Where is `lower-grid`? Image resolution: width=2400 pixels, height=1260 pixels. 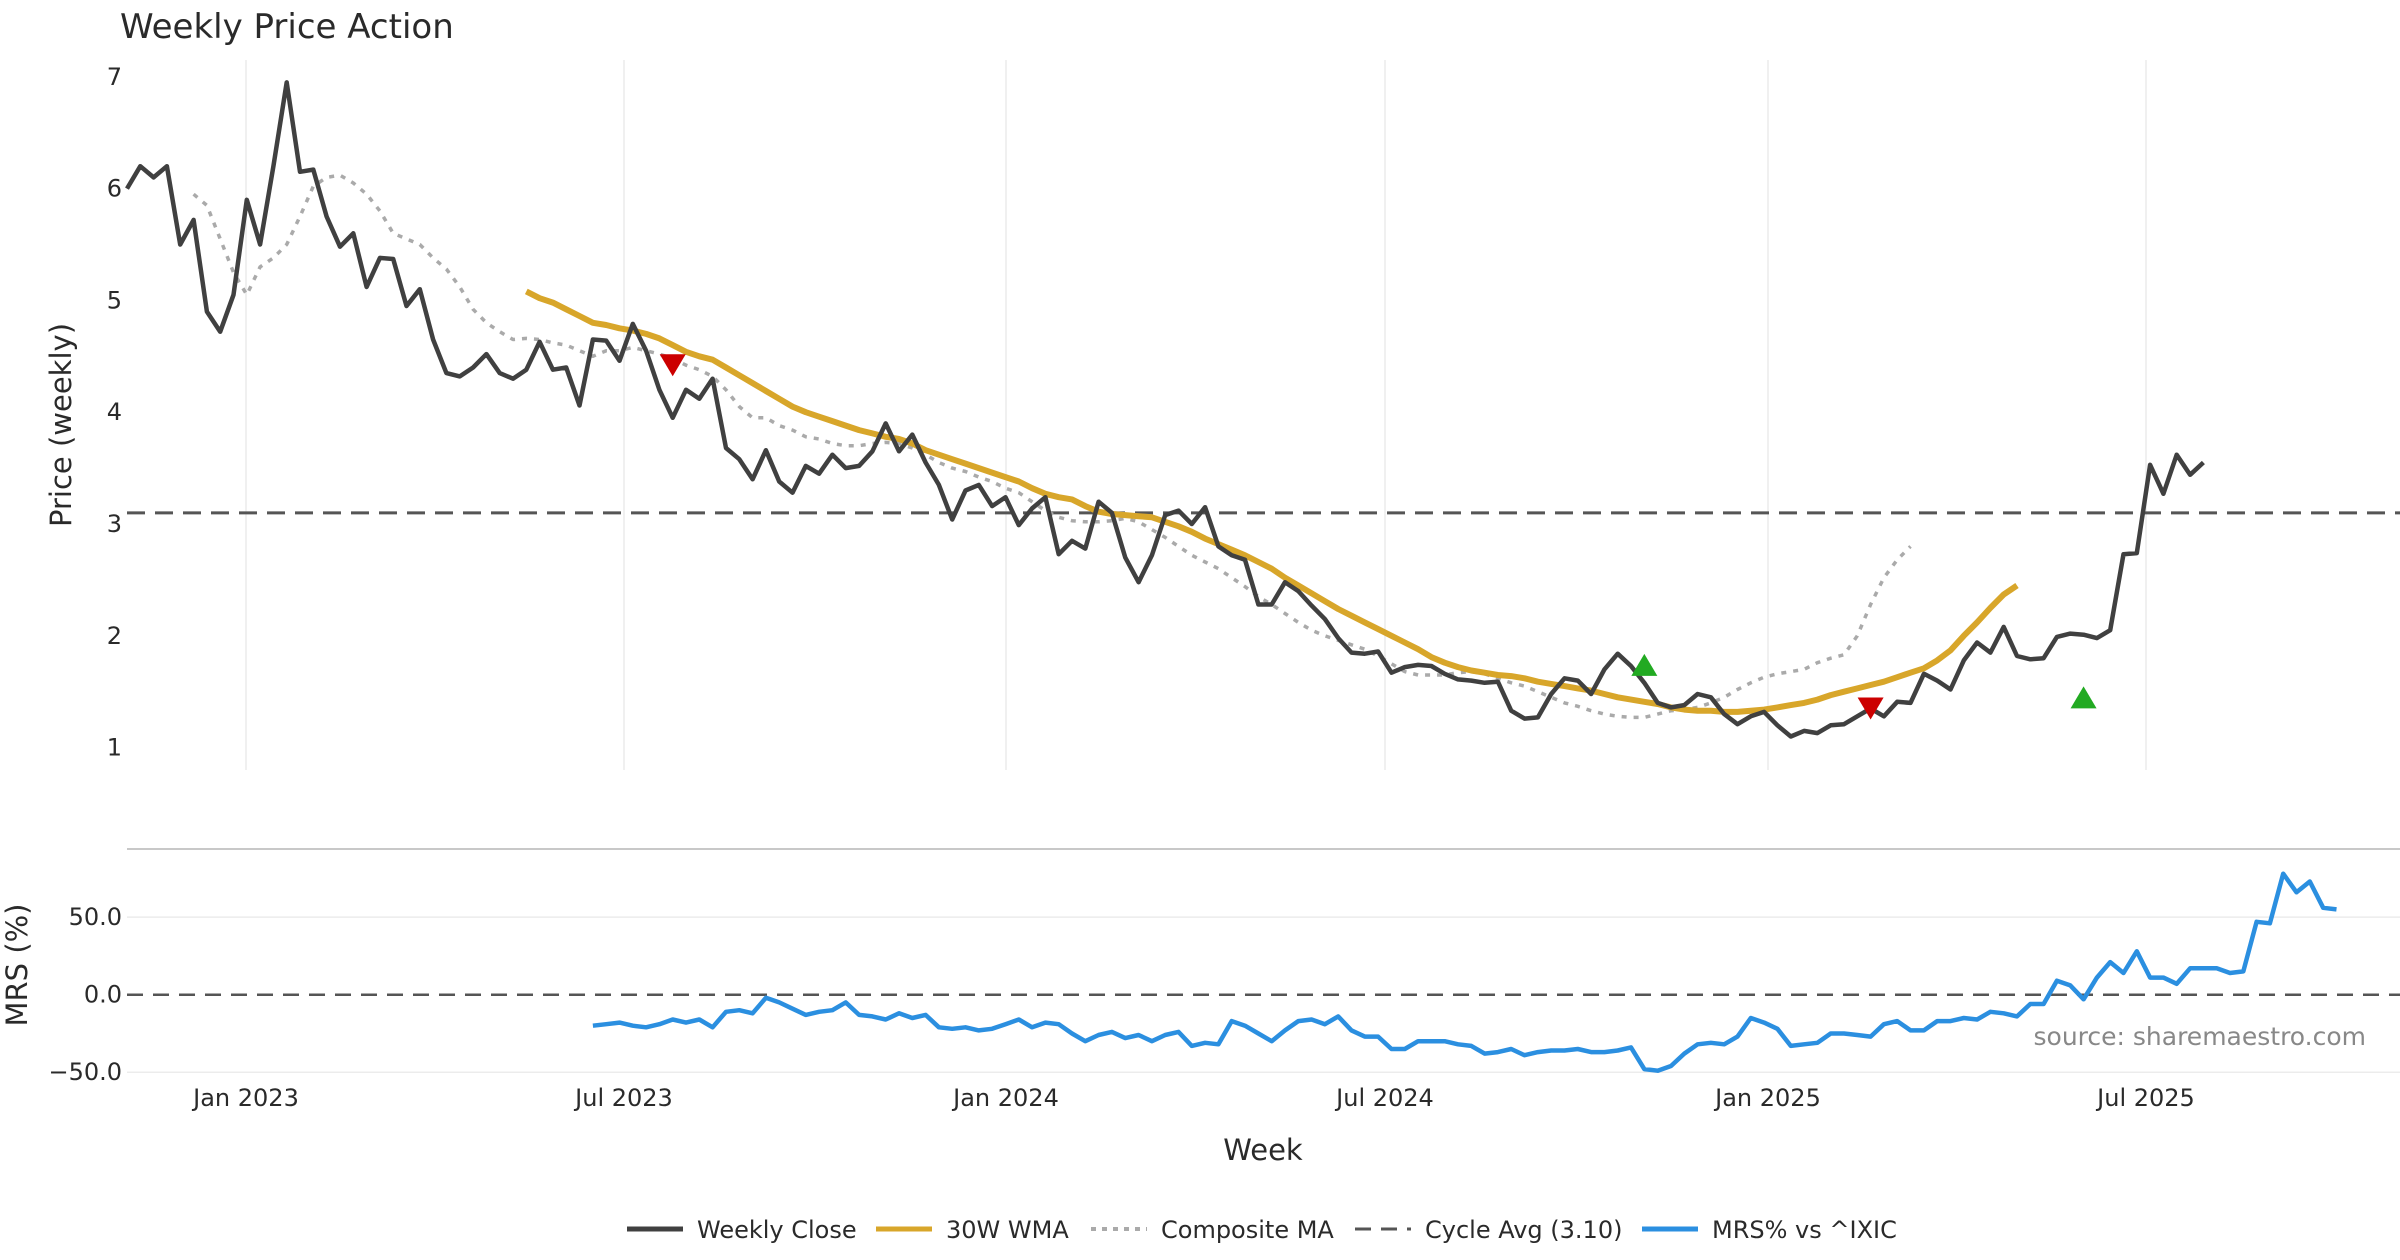 lower-grid is located at coordinates (1263, 994).